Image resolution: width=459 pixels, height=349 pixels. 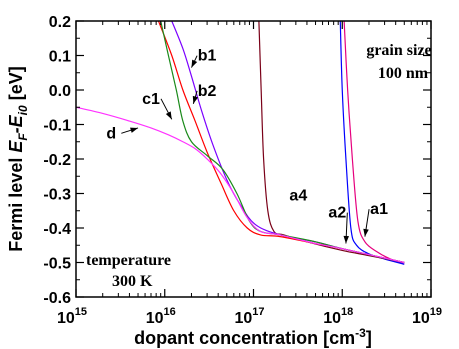 What do you see at coordinates (427, 316) in the screenshot?
I see `x-tick-label: 1019` at bounding box center [427, 316].